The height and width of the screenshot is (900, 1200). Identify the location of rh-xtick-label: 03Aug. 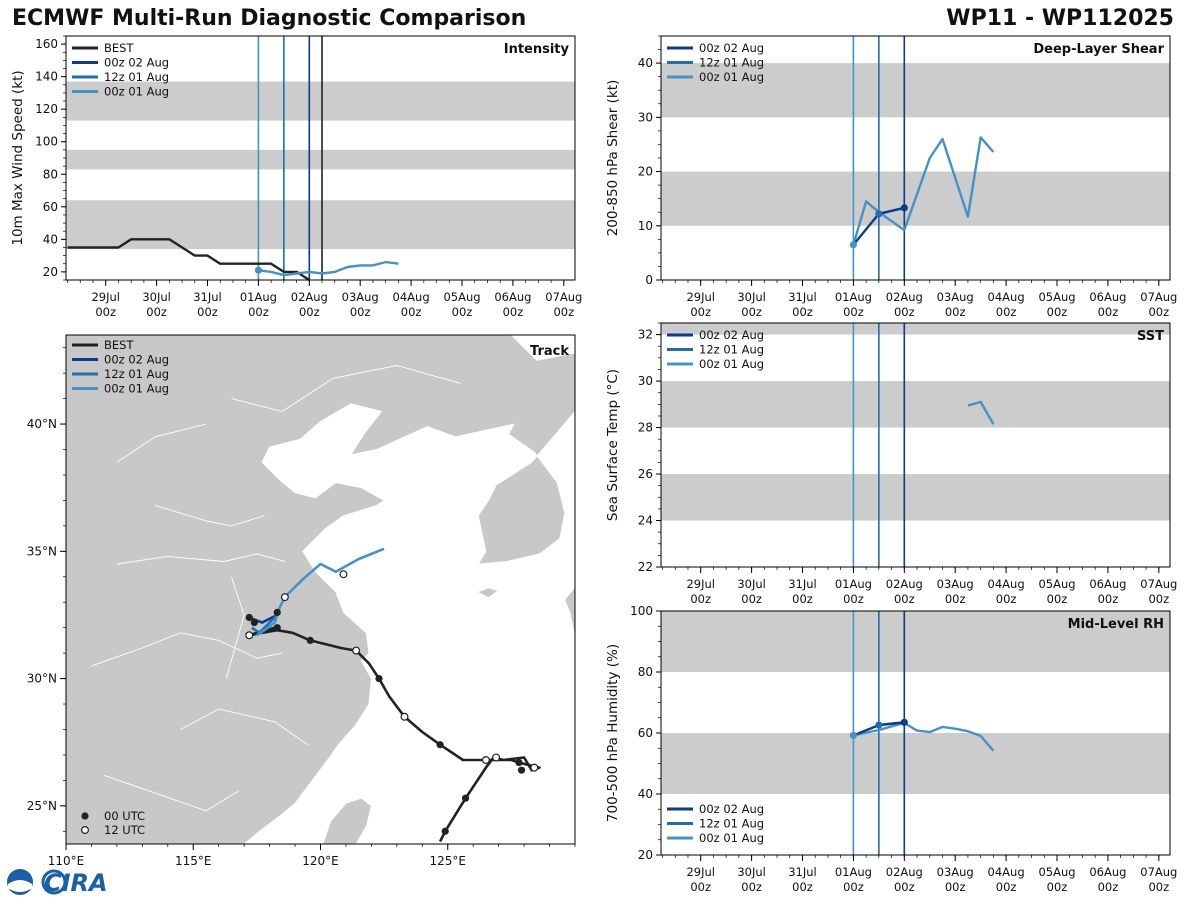
(955, 872).